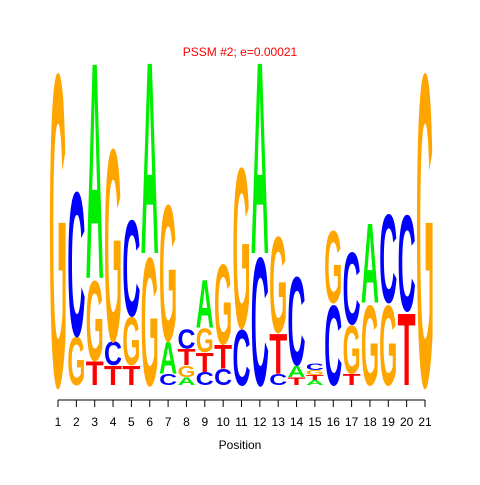 The height and width of the screenshot is (485, 480). I want to click on x-tick-label: 5, so click(131, 422).